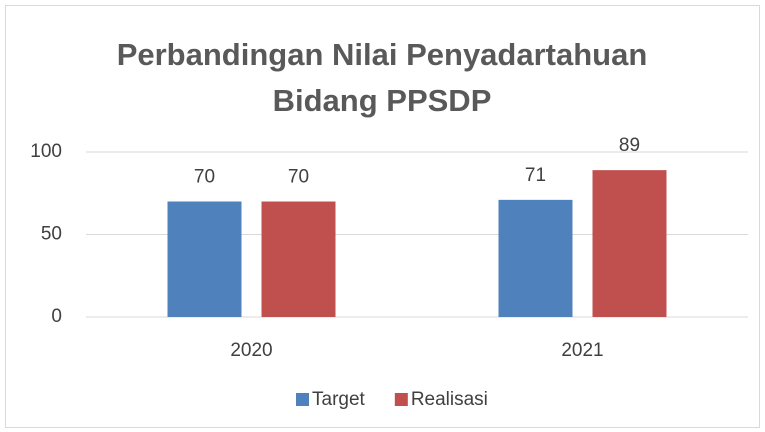 The image size is (765, 432). What do you see at coordinates (51, 234) in the screenshot?
I see `y-tick-label: 50` at bounding box center [51, 234].